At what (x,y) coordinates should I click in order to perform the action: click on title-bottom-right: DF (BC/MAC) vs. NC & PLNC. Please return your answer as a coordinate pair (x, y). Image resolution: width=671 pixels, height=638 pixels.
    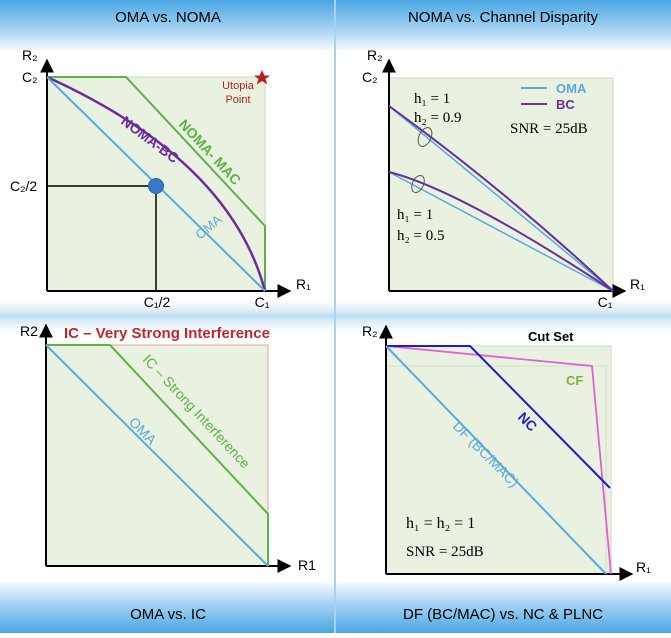
    Looking at the image, I should click on (503, 614).